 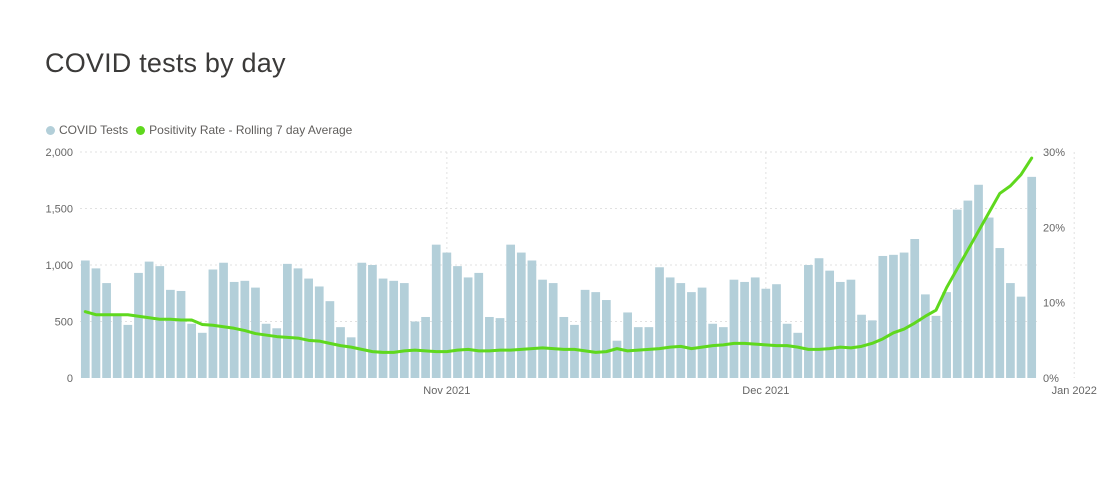 What do you see at coordinates (446, 391) in the screenshot?
I see `x-tick-label: Nov 2021` at bounding box center [446, 391].